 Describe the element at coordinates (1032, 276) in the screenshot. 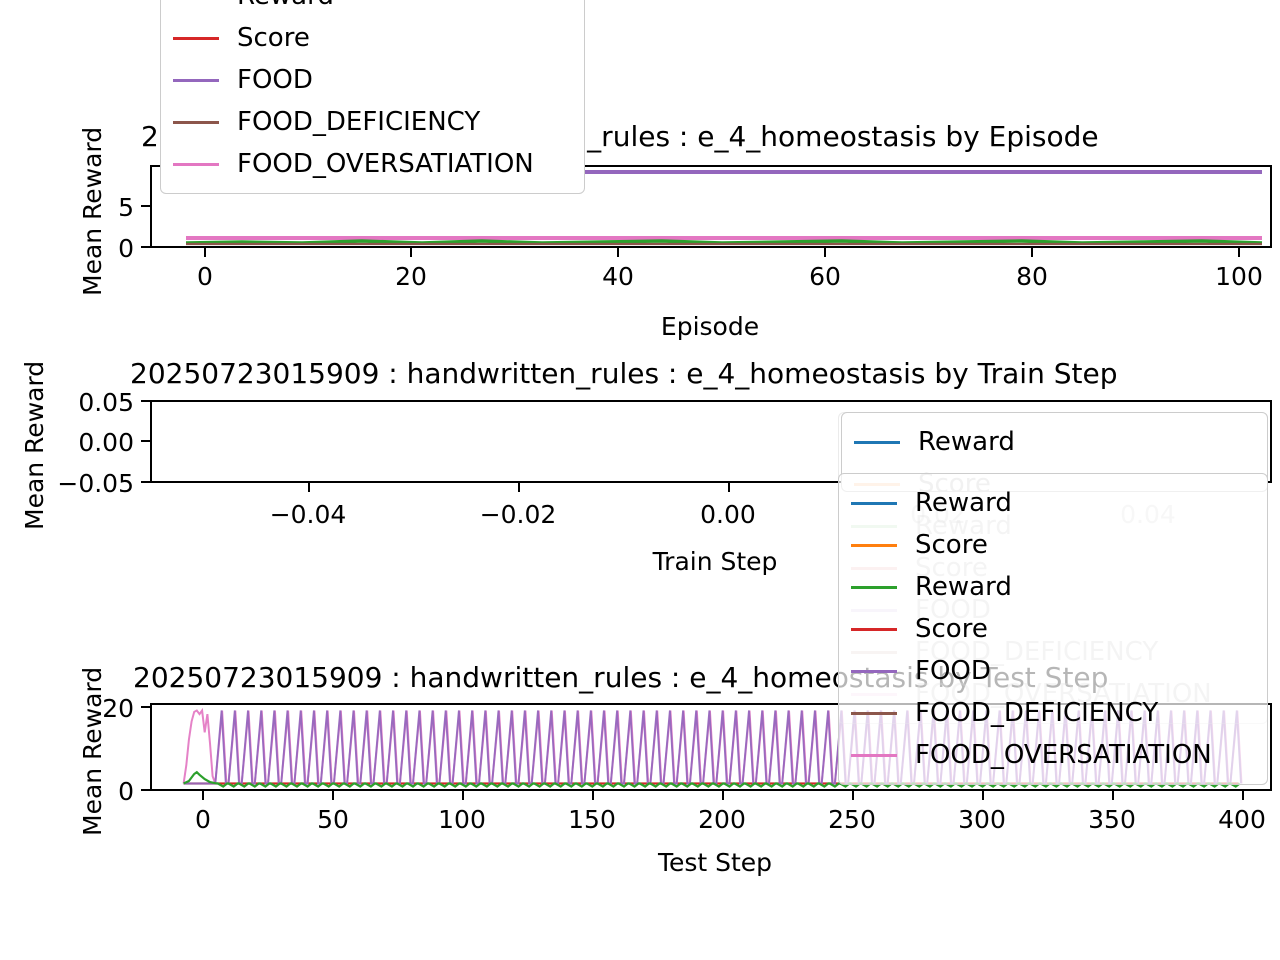

I see `panel-episode-xtick-80: 80` at that location.